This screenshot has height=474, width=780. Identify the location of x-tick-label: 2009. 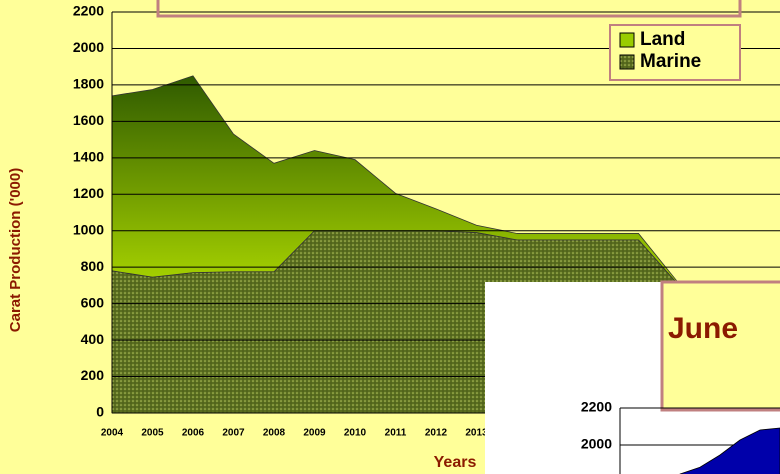
(314, 433).